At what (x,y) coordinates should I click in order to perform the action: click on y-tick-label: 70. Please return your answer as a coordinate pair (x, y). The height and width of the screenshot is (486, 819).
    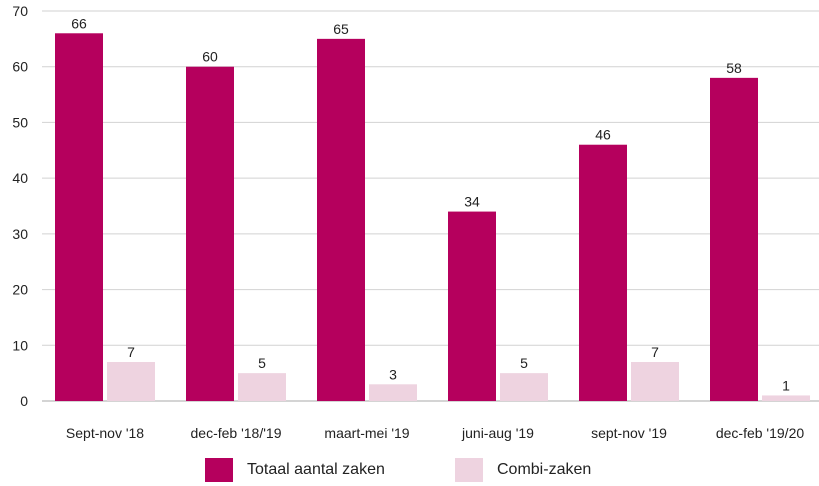
    Looking at the image, I should click on (20, 11).